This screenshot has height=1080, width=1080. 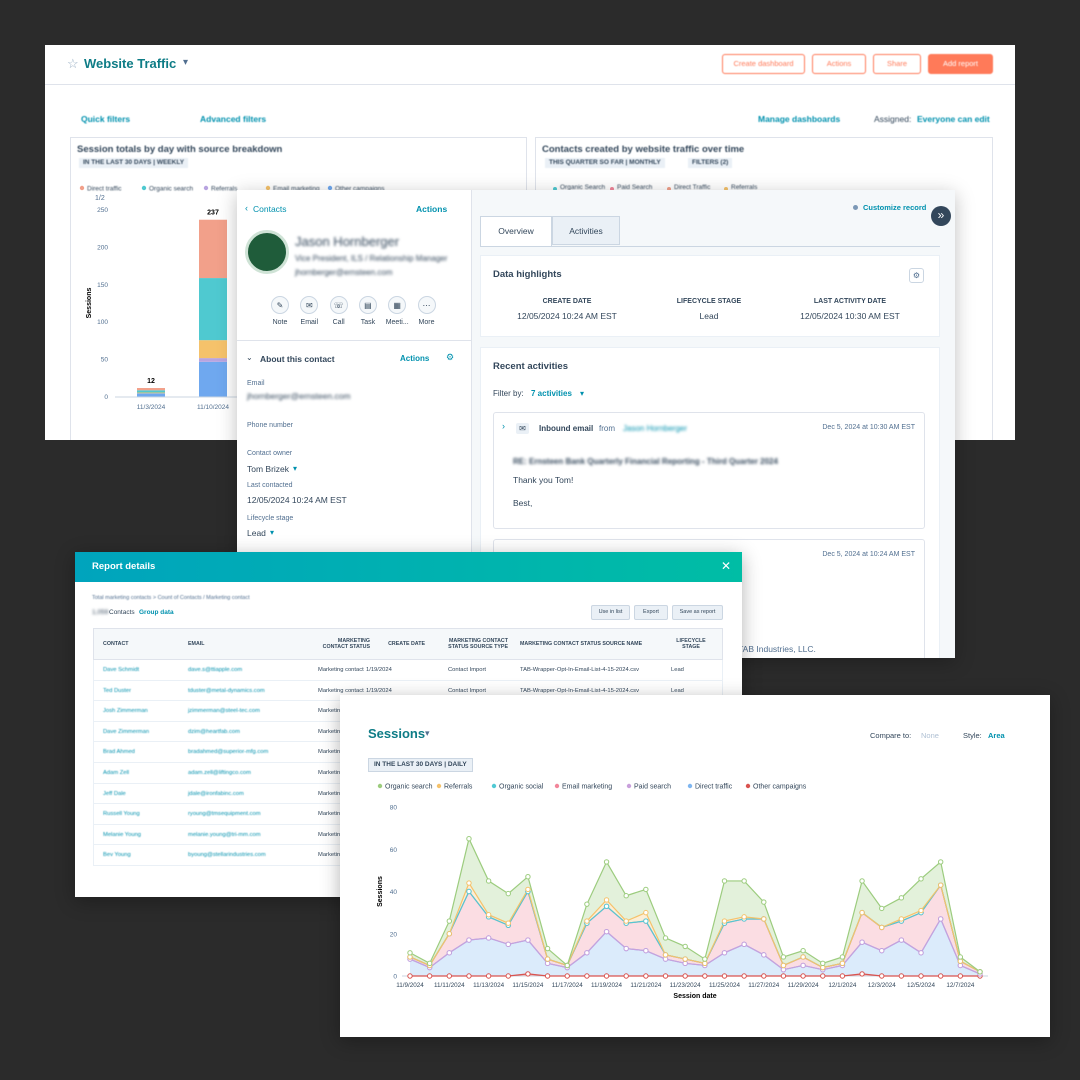 What do you see at coordinates (106, 119) in the screenshot?
I see `quick-filters: Quick filters` at bounding box center [106, 119].